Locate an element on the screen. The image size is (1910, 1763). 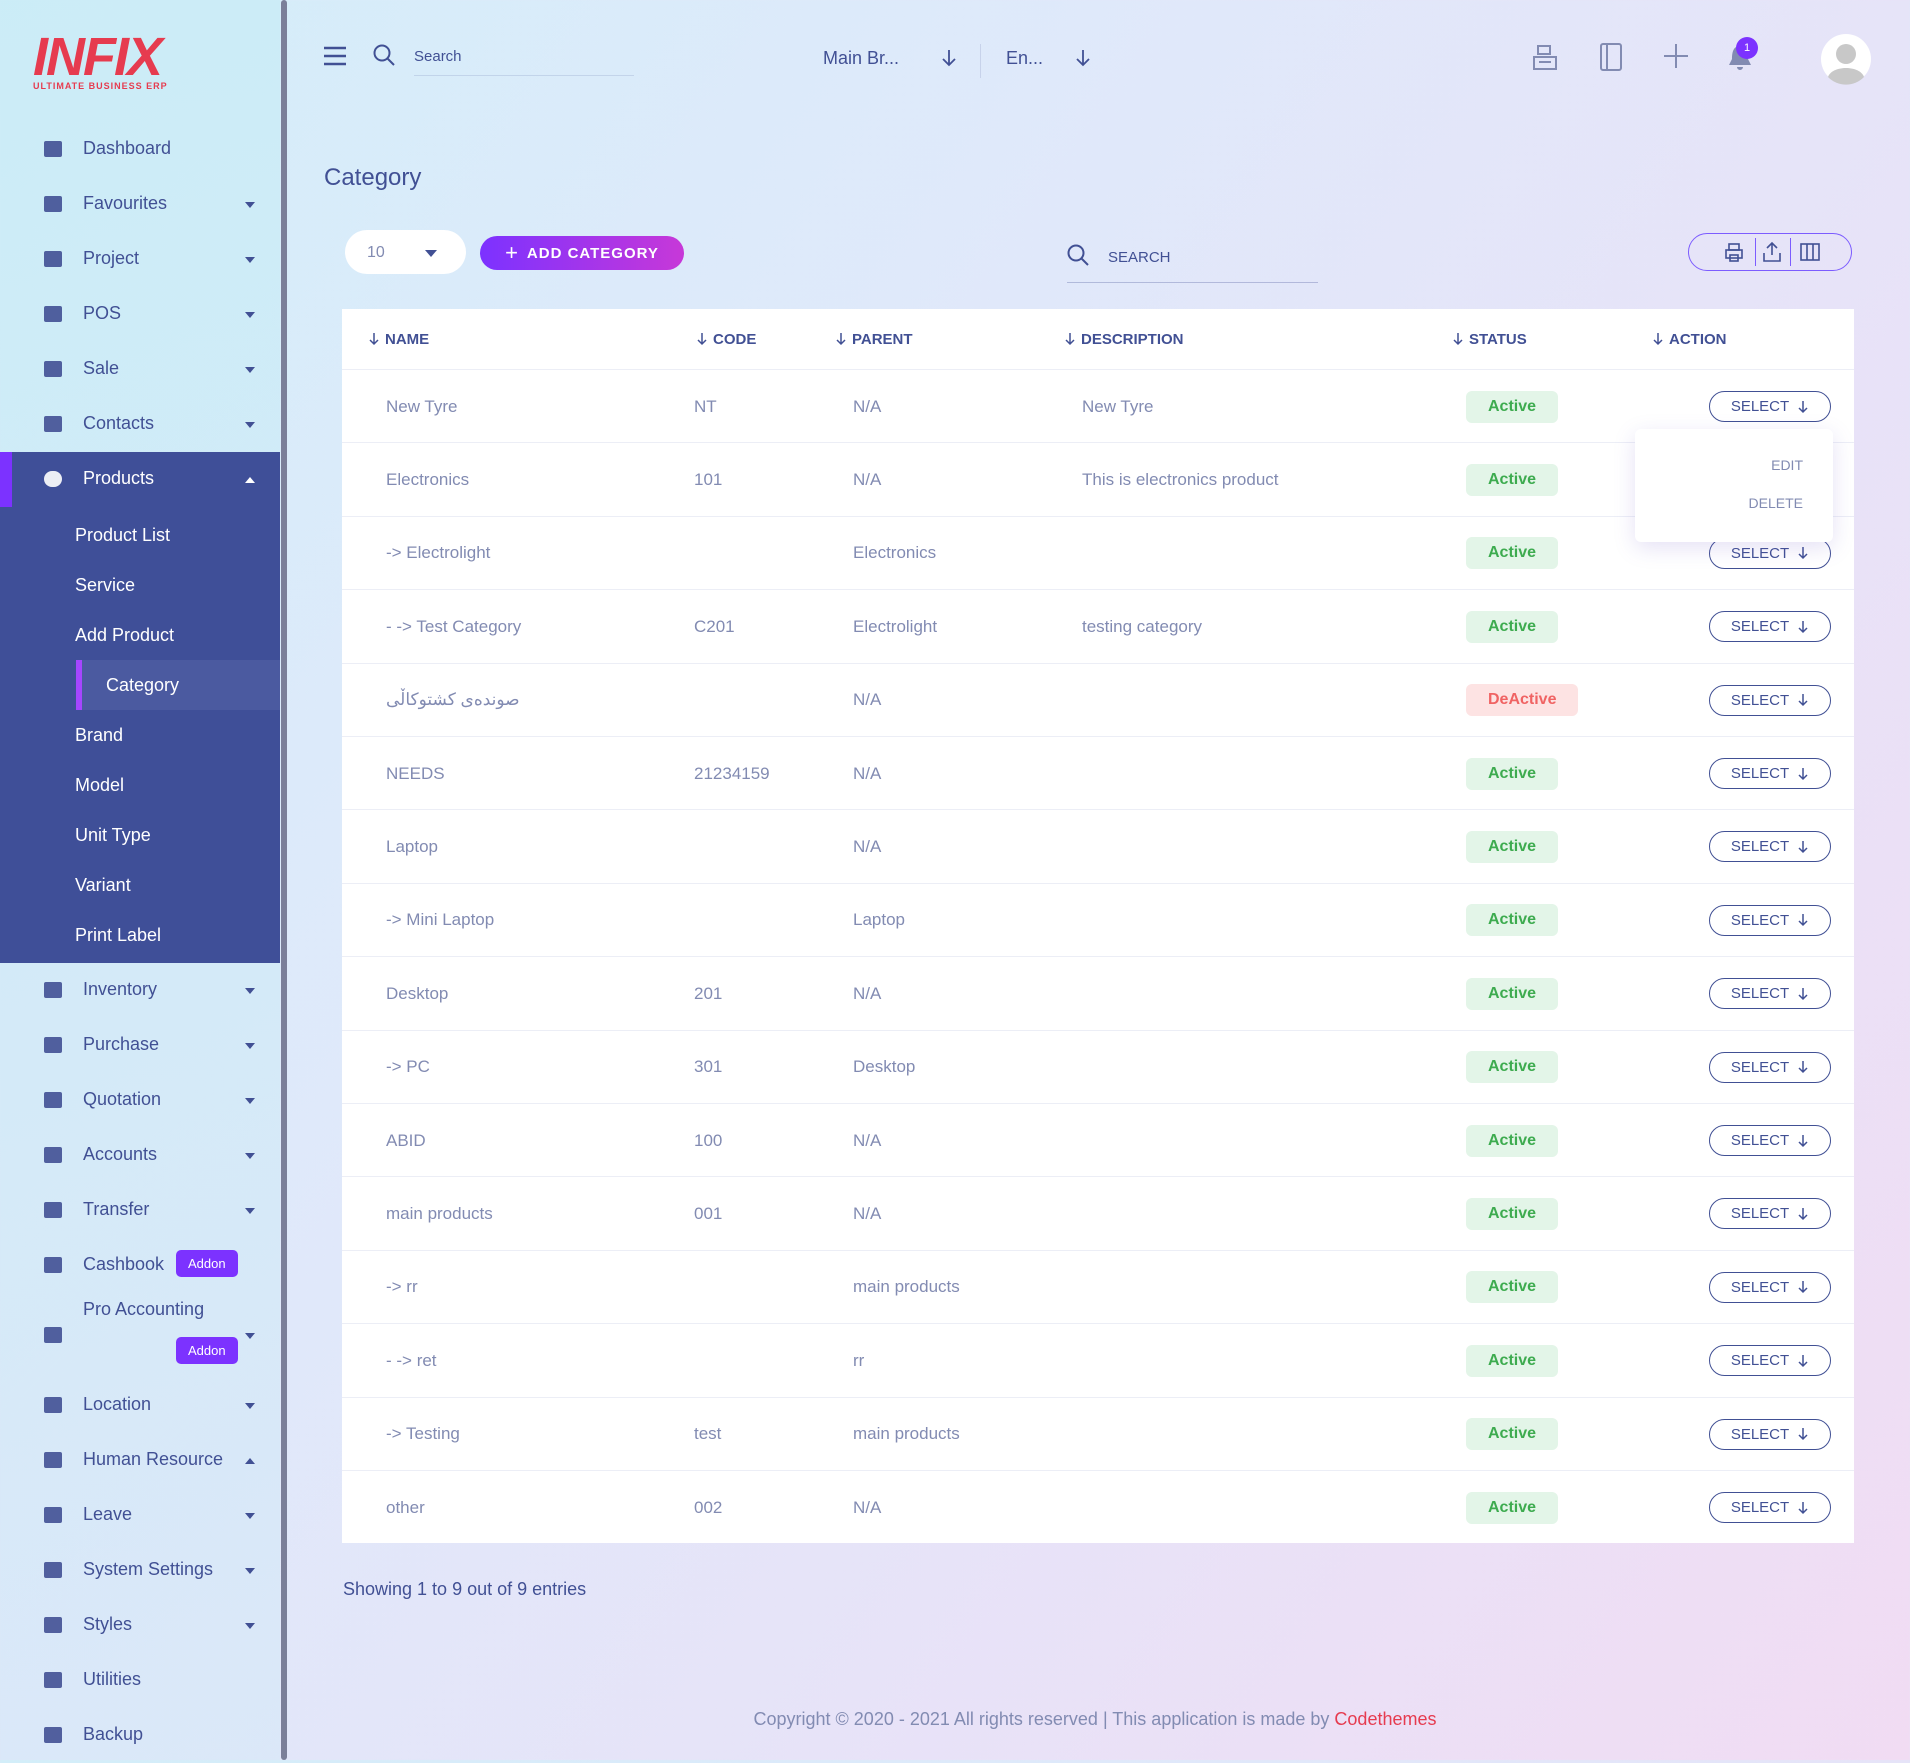
table-search: SEARCH is located at coordinates (1192, 265).